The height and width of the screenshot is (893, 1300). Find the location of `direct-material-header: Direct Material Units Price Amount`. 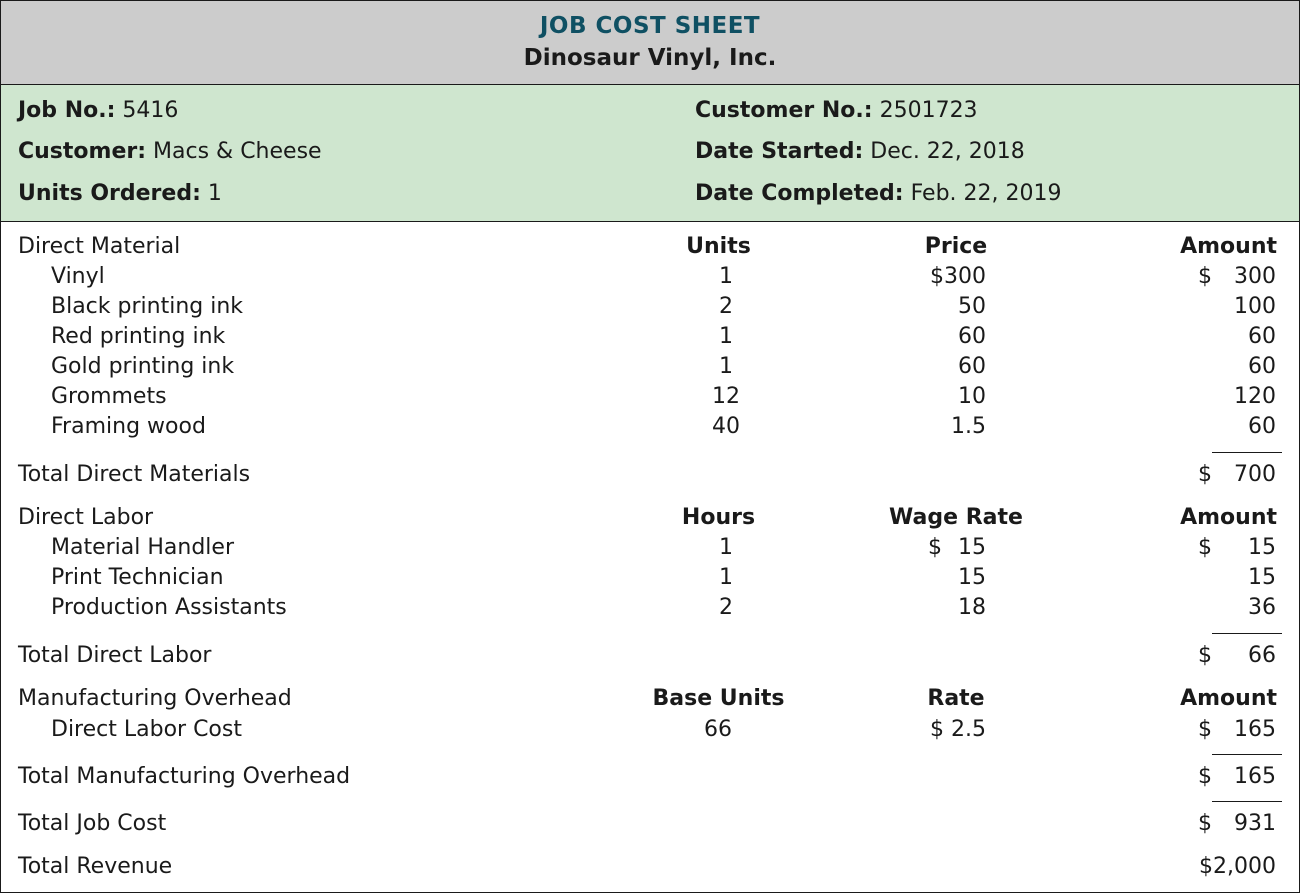

direct-material-header: Direct Material Units Price Amount is located at coordinates (650, 249).